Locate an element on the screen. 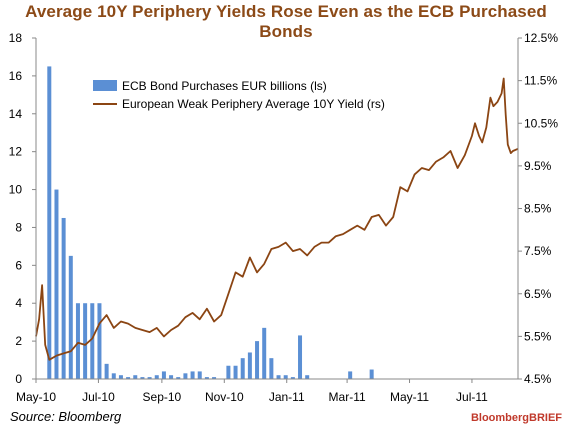  right-tick-label: 10.5% is located at coordinates (541, 123).